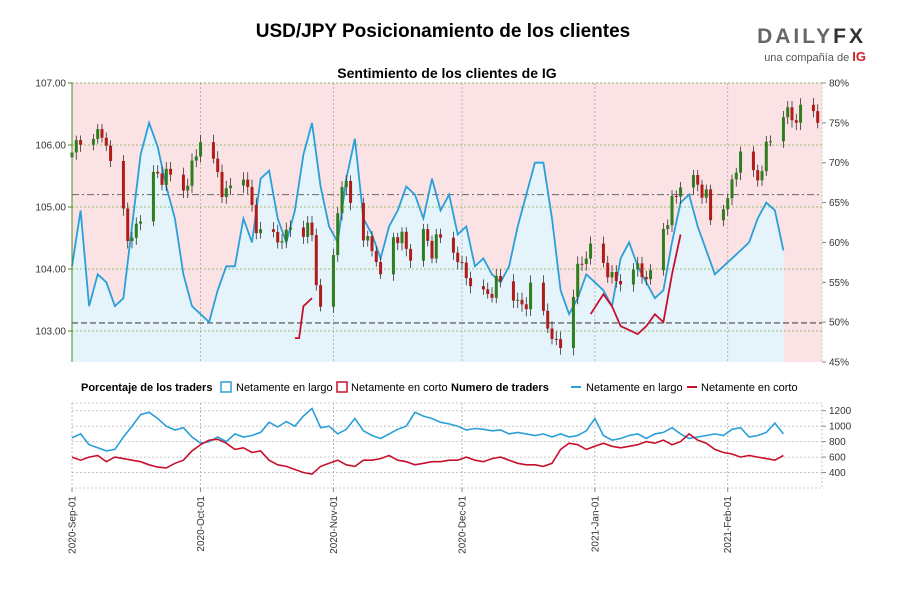 This screenshot has width=900, height=600. Describe the element at coordinates (728, 525) in the screenshot. I see `x-tick-label: 2021-Feb-01` at that location.